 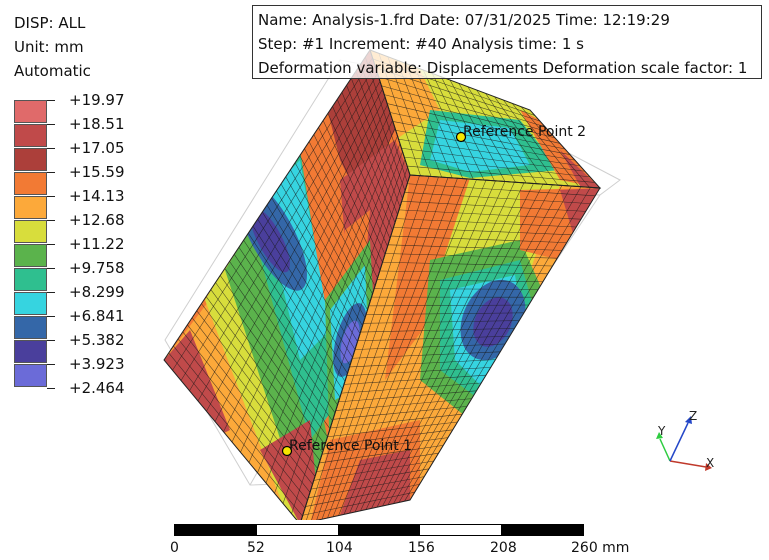 I want to click on reference-point-1-label: Reference Point 1, so click(x=350, y=446).